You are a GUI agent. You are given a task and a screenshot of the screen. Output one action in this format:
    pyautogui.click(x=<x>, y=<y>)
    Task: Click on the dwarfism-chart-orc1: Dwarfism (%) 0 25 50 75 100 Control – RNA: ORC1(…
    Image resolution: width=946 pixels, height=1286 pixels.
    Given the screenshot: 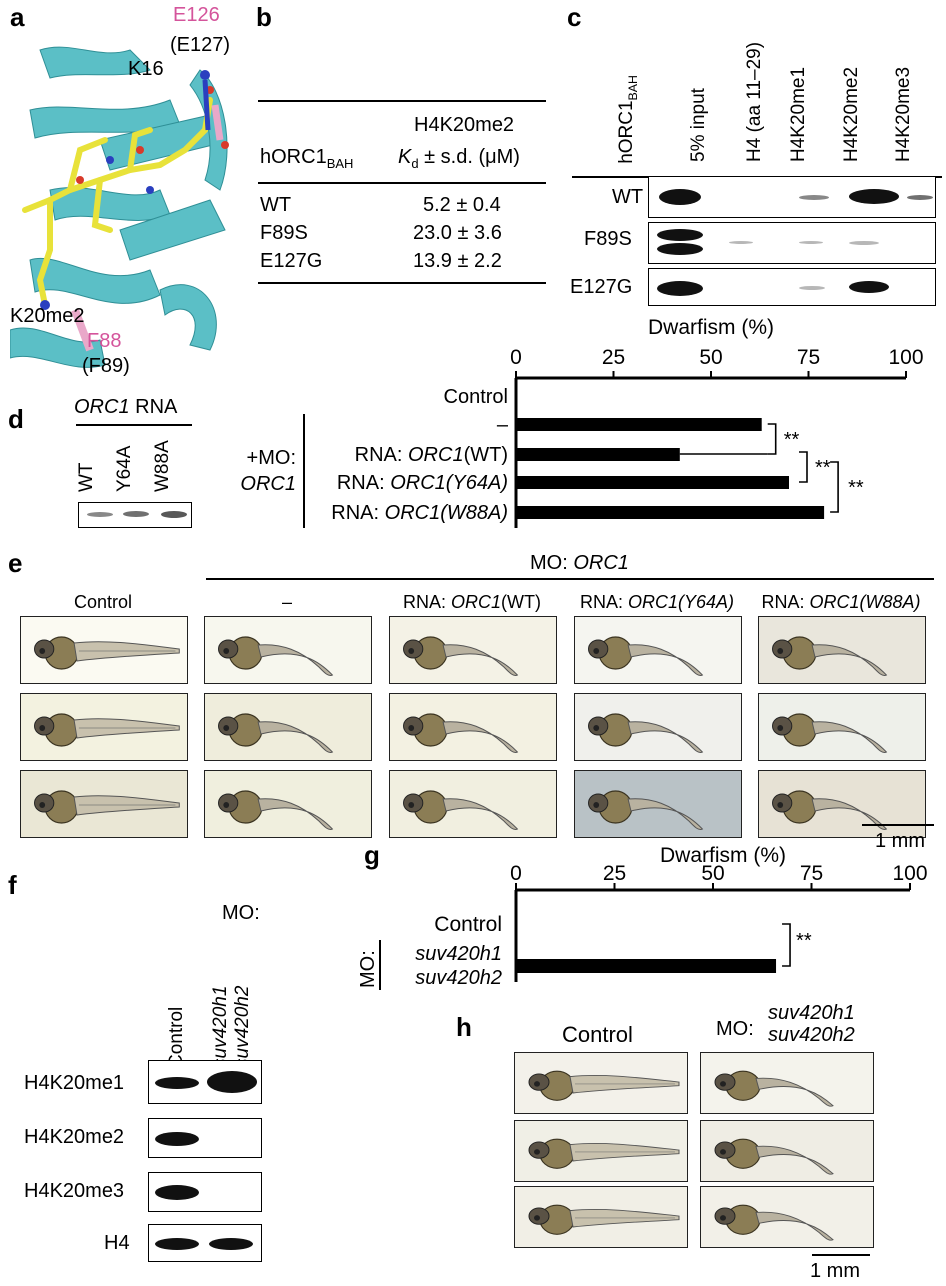 What is the action you would take?
    pyautogui.click(x=584, y=425)
    